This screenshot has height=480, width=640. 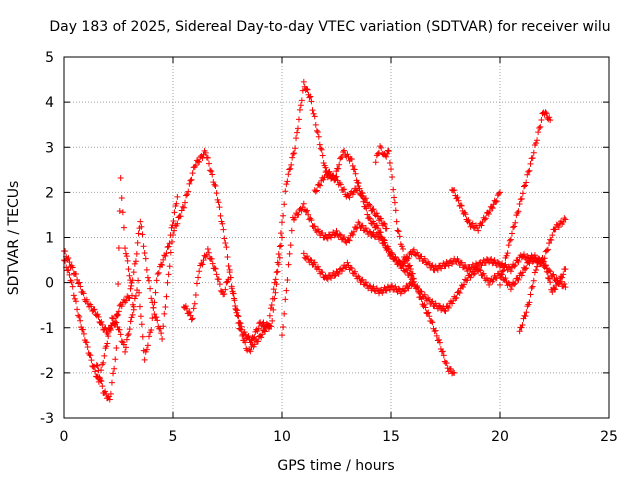 What do you see at coordinates (525, 198) in the screenshot?
I see `series-track-K` at bounding box center [525, 198].